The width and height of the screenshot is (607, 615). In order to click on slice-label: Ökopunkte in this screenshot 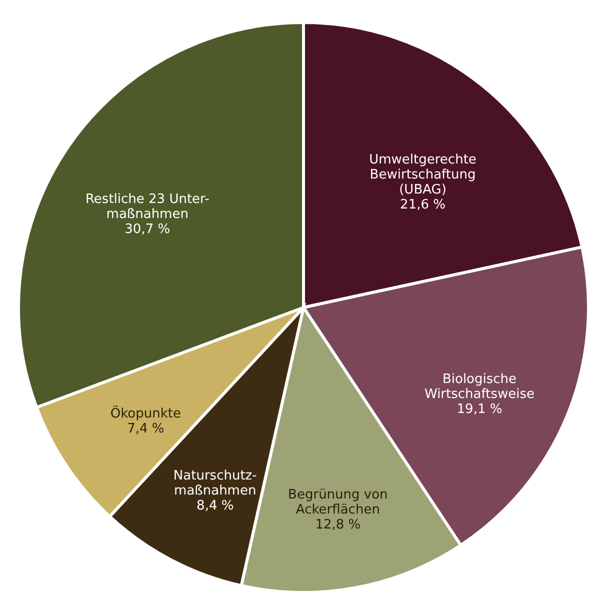, I will do `click(145, 413)`.